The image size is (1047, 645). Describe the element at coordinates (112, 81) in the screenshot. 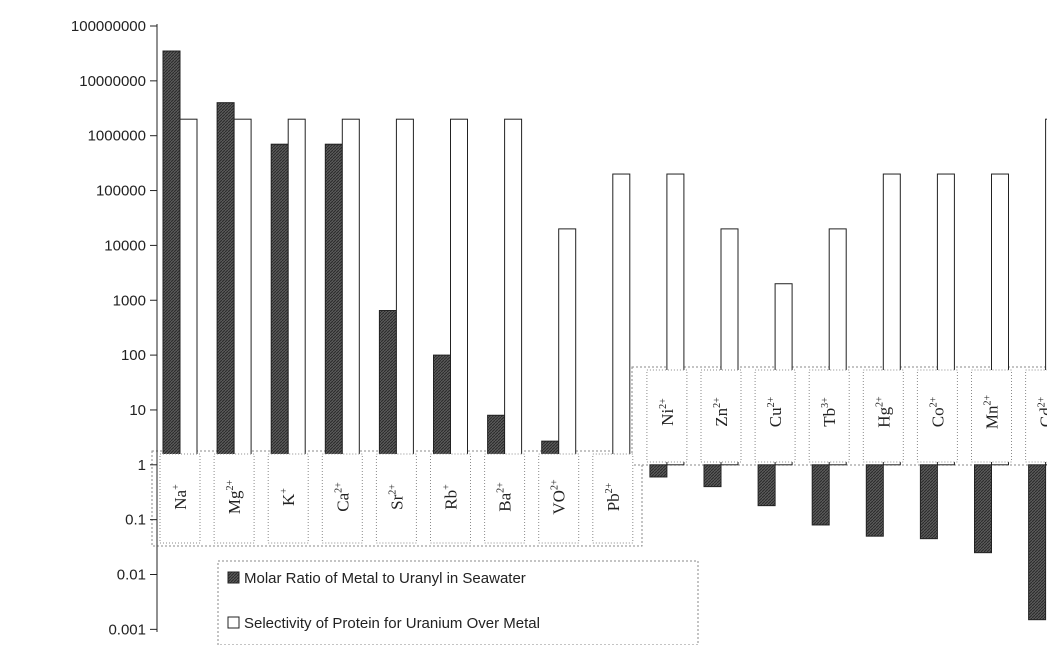

I see `y-tick-label: 10000000` at that location.